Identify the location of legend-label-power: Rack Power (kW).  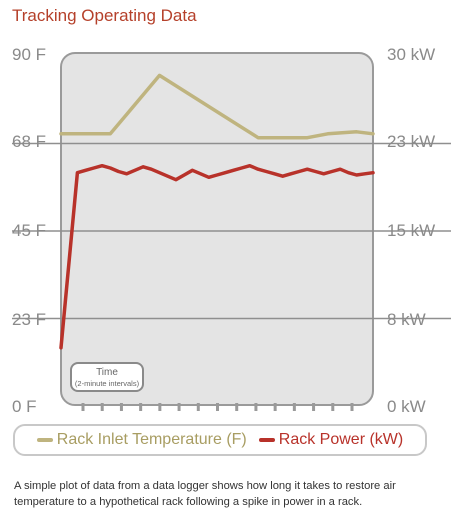
(341, 439).